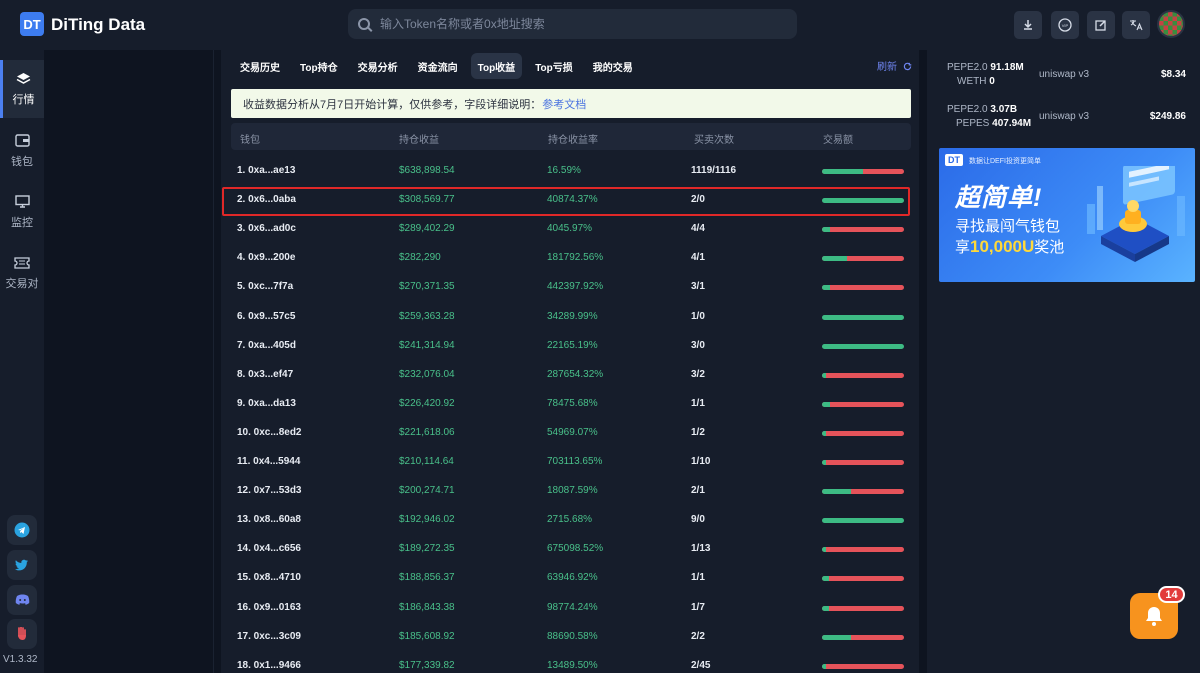 Image resolution: width=1200 pixels, height=673 pixels. I want to click on discord-button, so click(22, 600).